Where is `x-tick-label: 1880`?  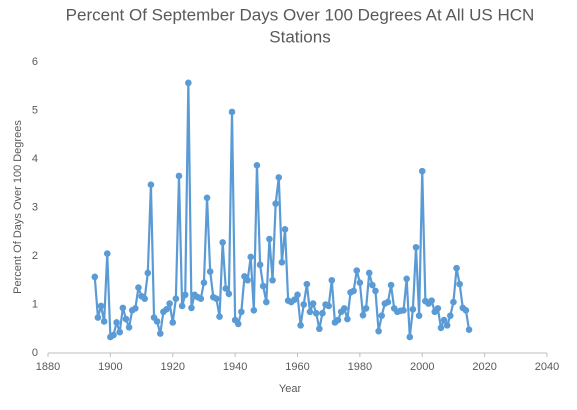
x-tick-label: 1880 is located at coordinates (48, 367).